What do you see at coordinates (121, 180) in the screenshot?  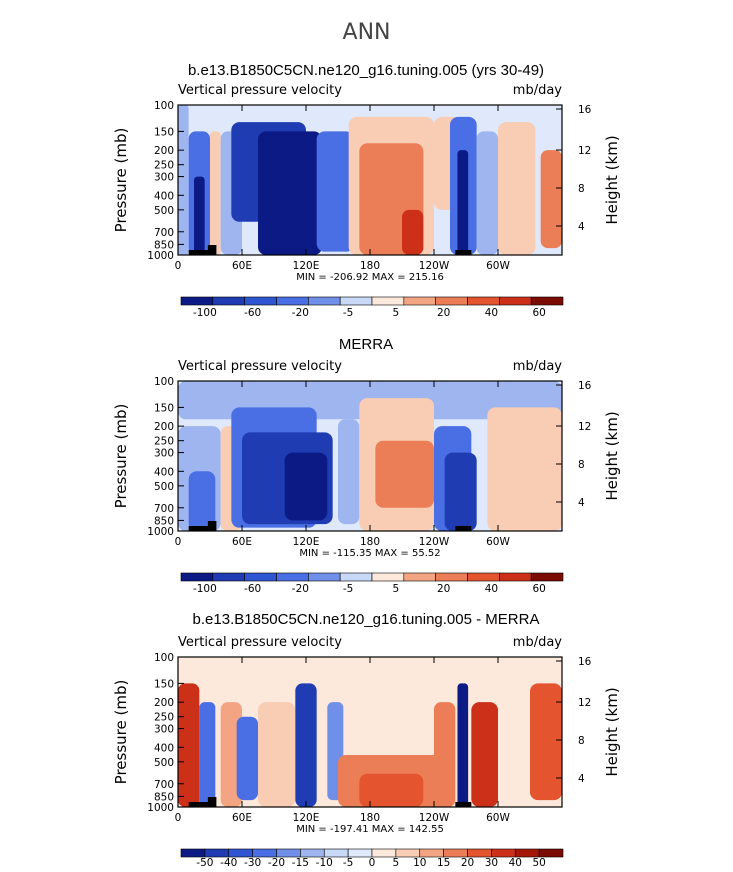 I see `y-axis-title: Pressure (mb)` at bounding box center [121, 180].